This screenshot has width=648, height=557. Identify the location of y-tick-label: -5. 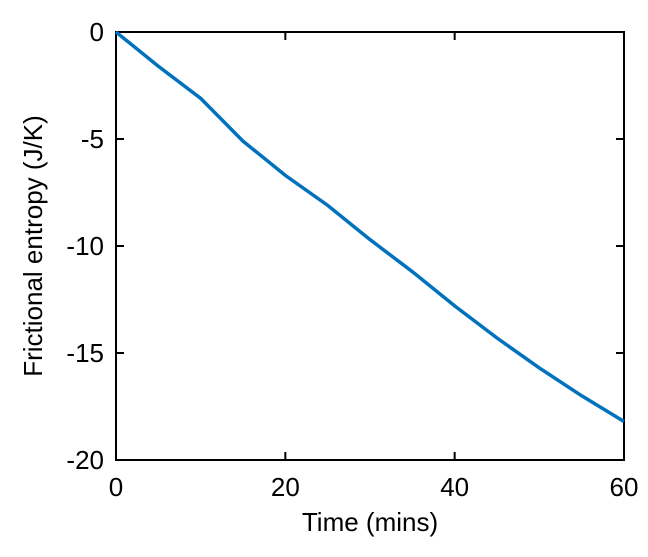
(92, 139).